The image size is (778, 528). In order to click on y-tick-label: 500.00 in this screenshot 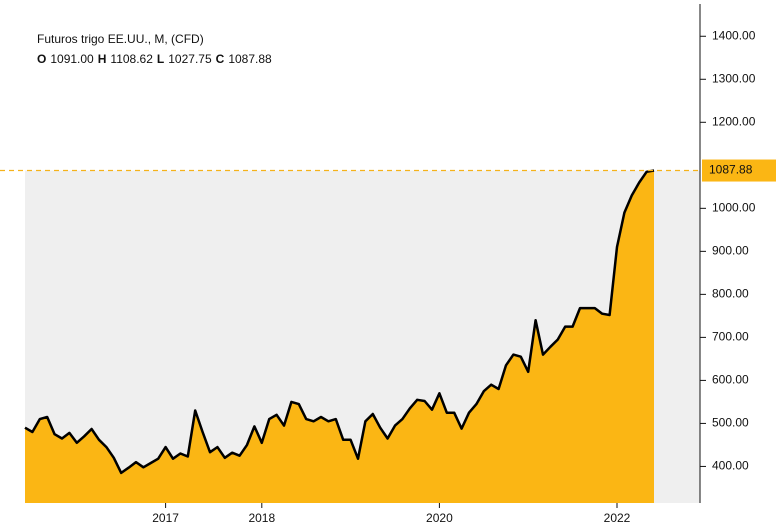, I will do `click(730, 423)`.